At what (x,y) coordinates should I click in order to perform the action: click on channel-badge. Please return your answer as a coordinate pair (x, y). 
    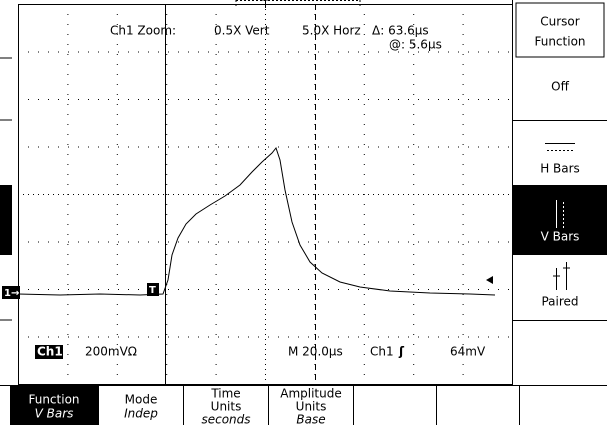
    Looking at the image, I should click on (49, 352).